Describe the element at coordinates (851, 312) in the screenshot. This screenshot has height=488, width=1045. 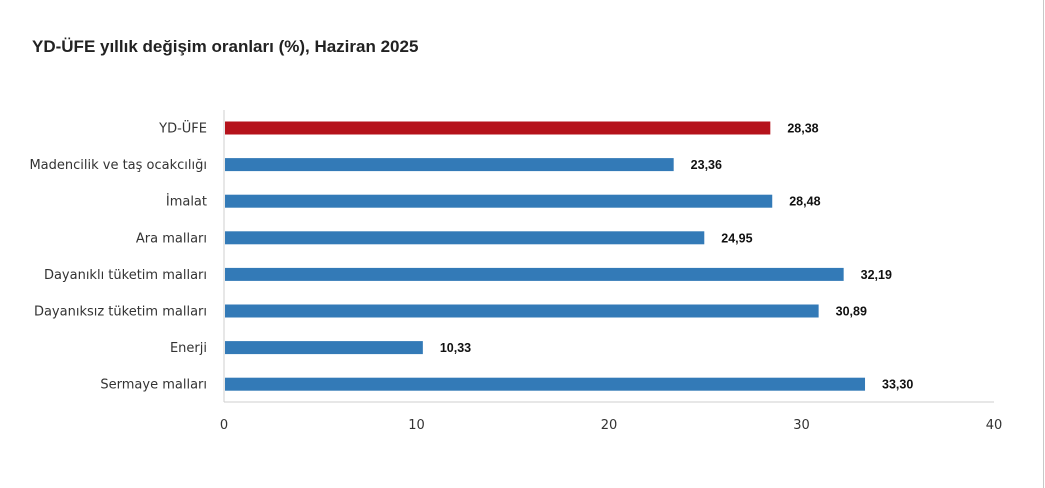
I see `value-label: 30,89` at that location.